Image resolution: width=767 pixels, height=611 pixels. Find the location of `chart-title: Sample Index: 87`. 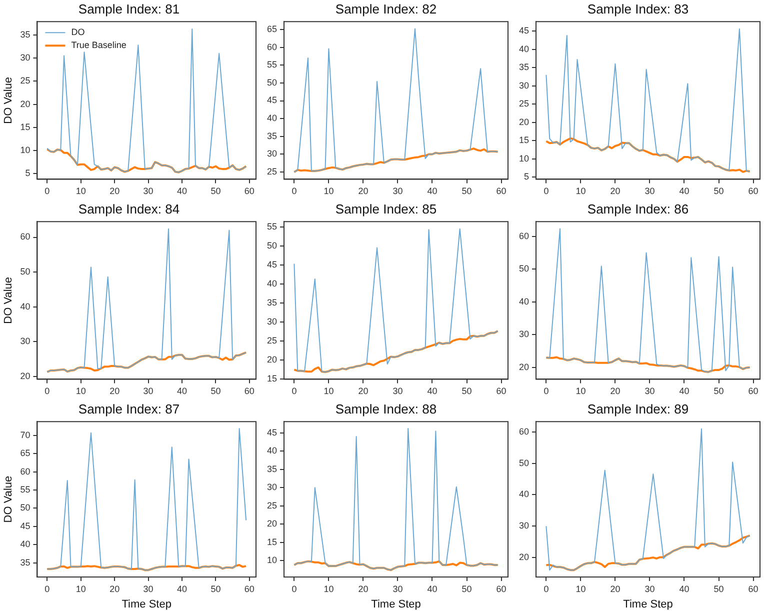

chart-title: Sample Index: 87 is located at coordinates (129, 408).